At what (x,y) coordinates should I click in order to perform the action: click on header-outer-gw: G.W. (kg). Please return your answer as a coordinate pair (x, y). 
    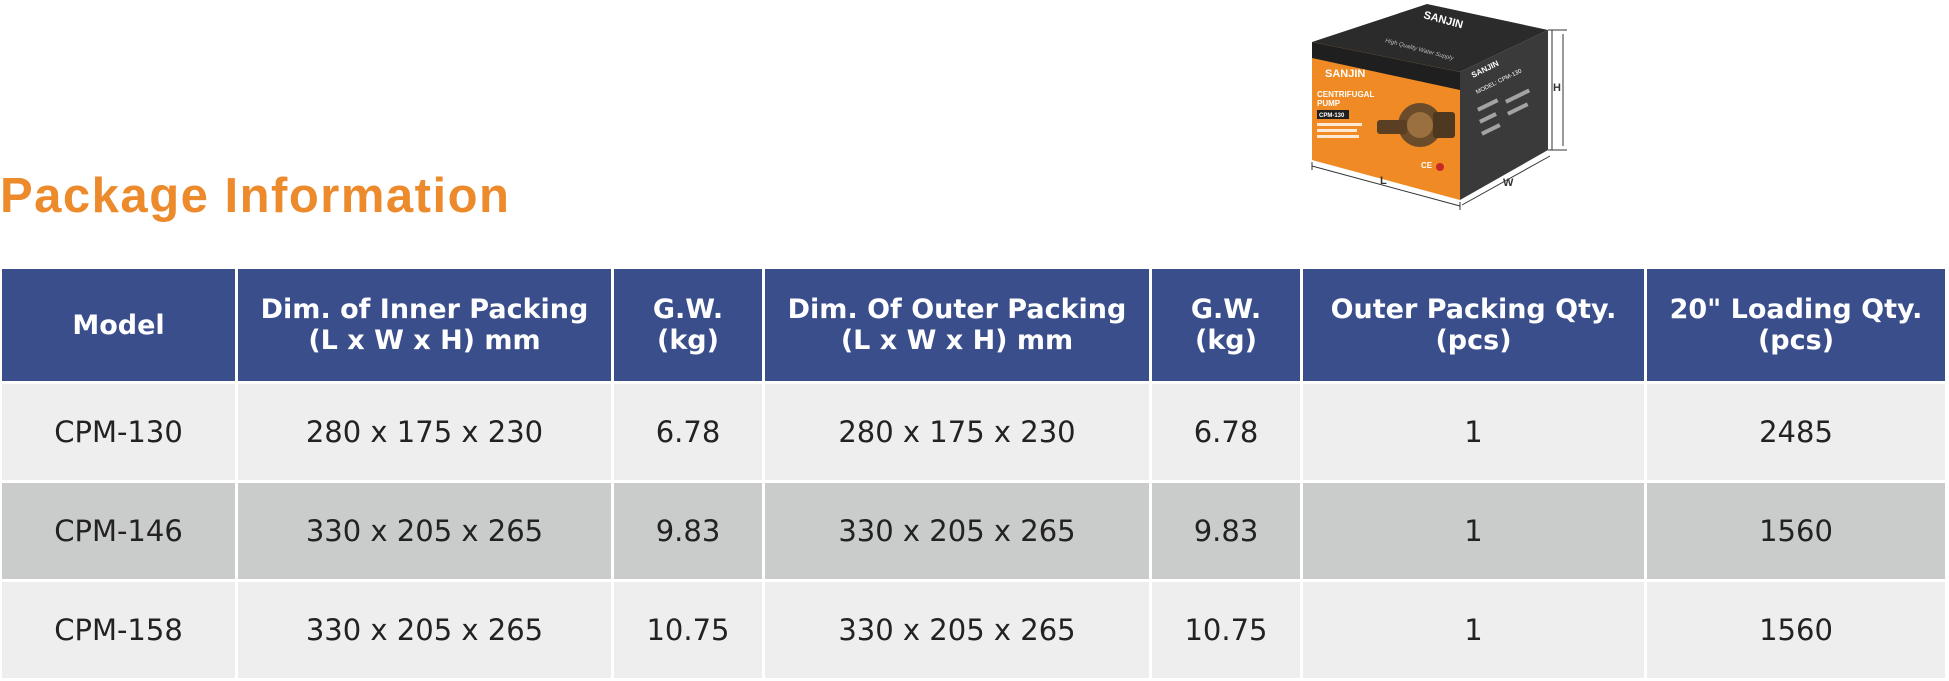
    Looking at the image, I should click on (1226, 325).